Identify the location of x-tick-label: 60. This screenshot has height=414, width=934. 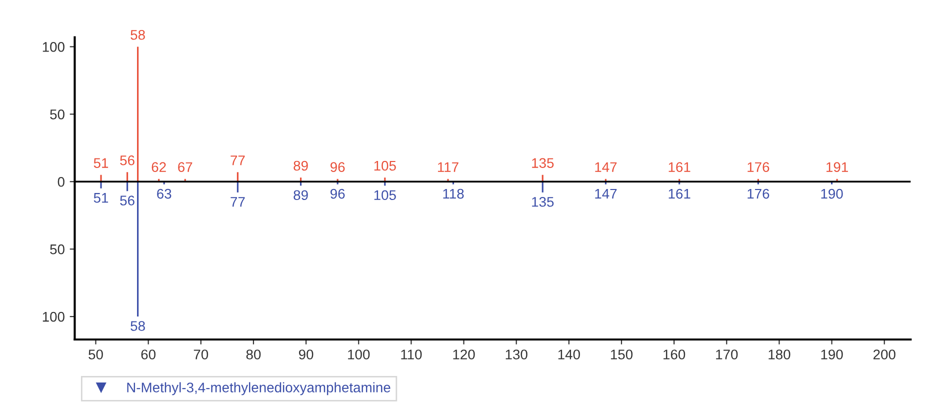
(148, 355).